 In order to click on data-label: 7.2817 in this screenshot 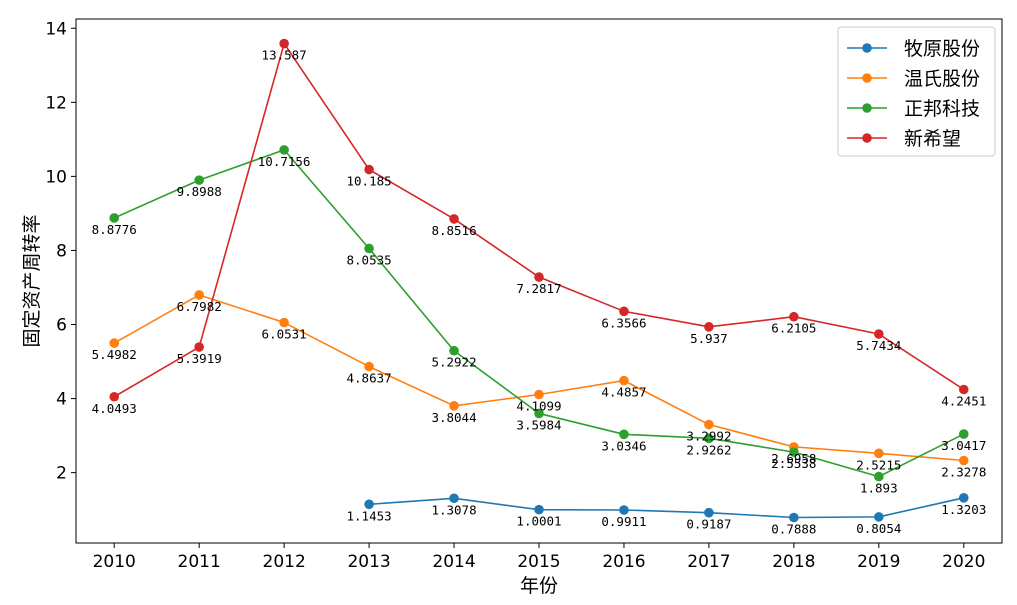, I will do `click(538, 288)`.